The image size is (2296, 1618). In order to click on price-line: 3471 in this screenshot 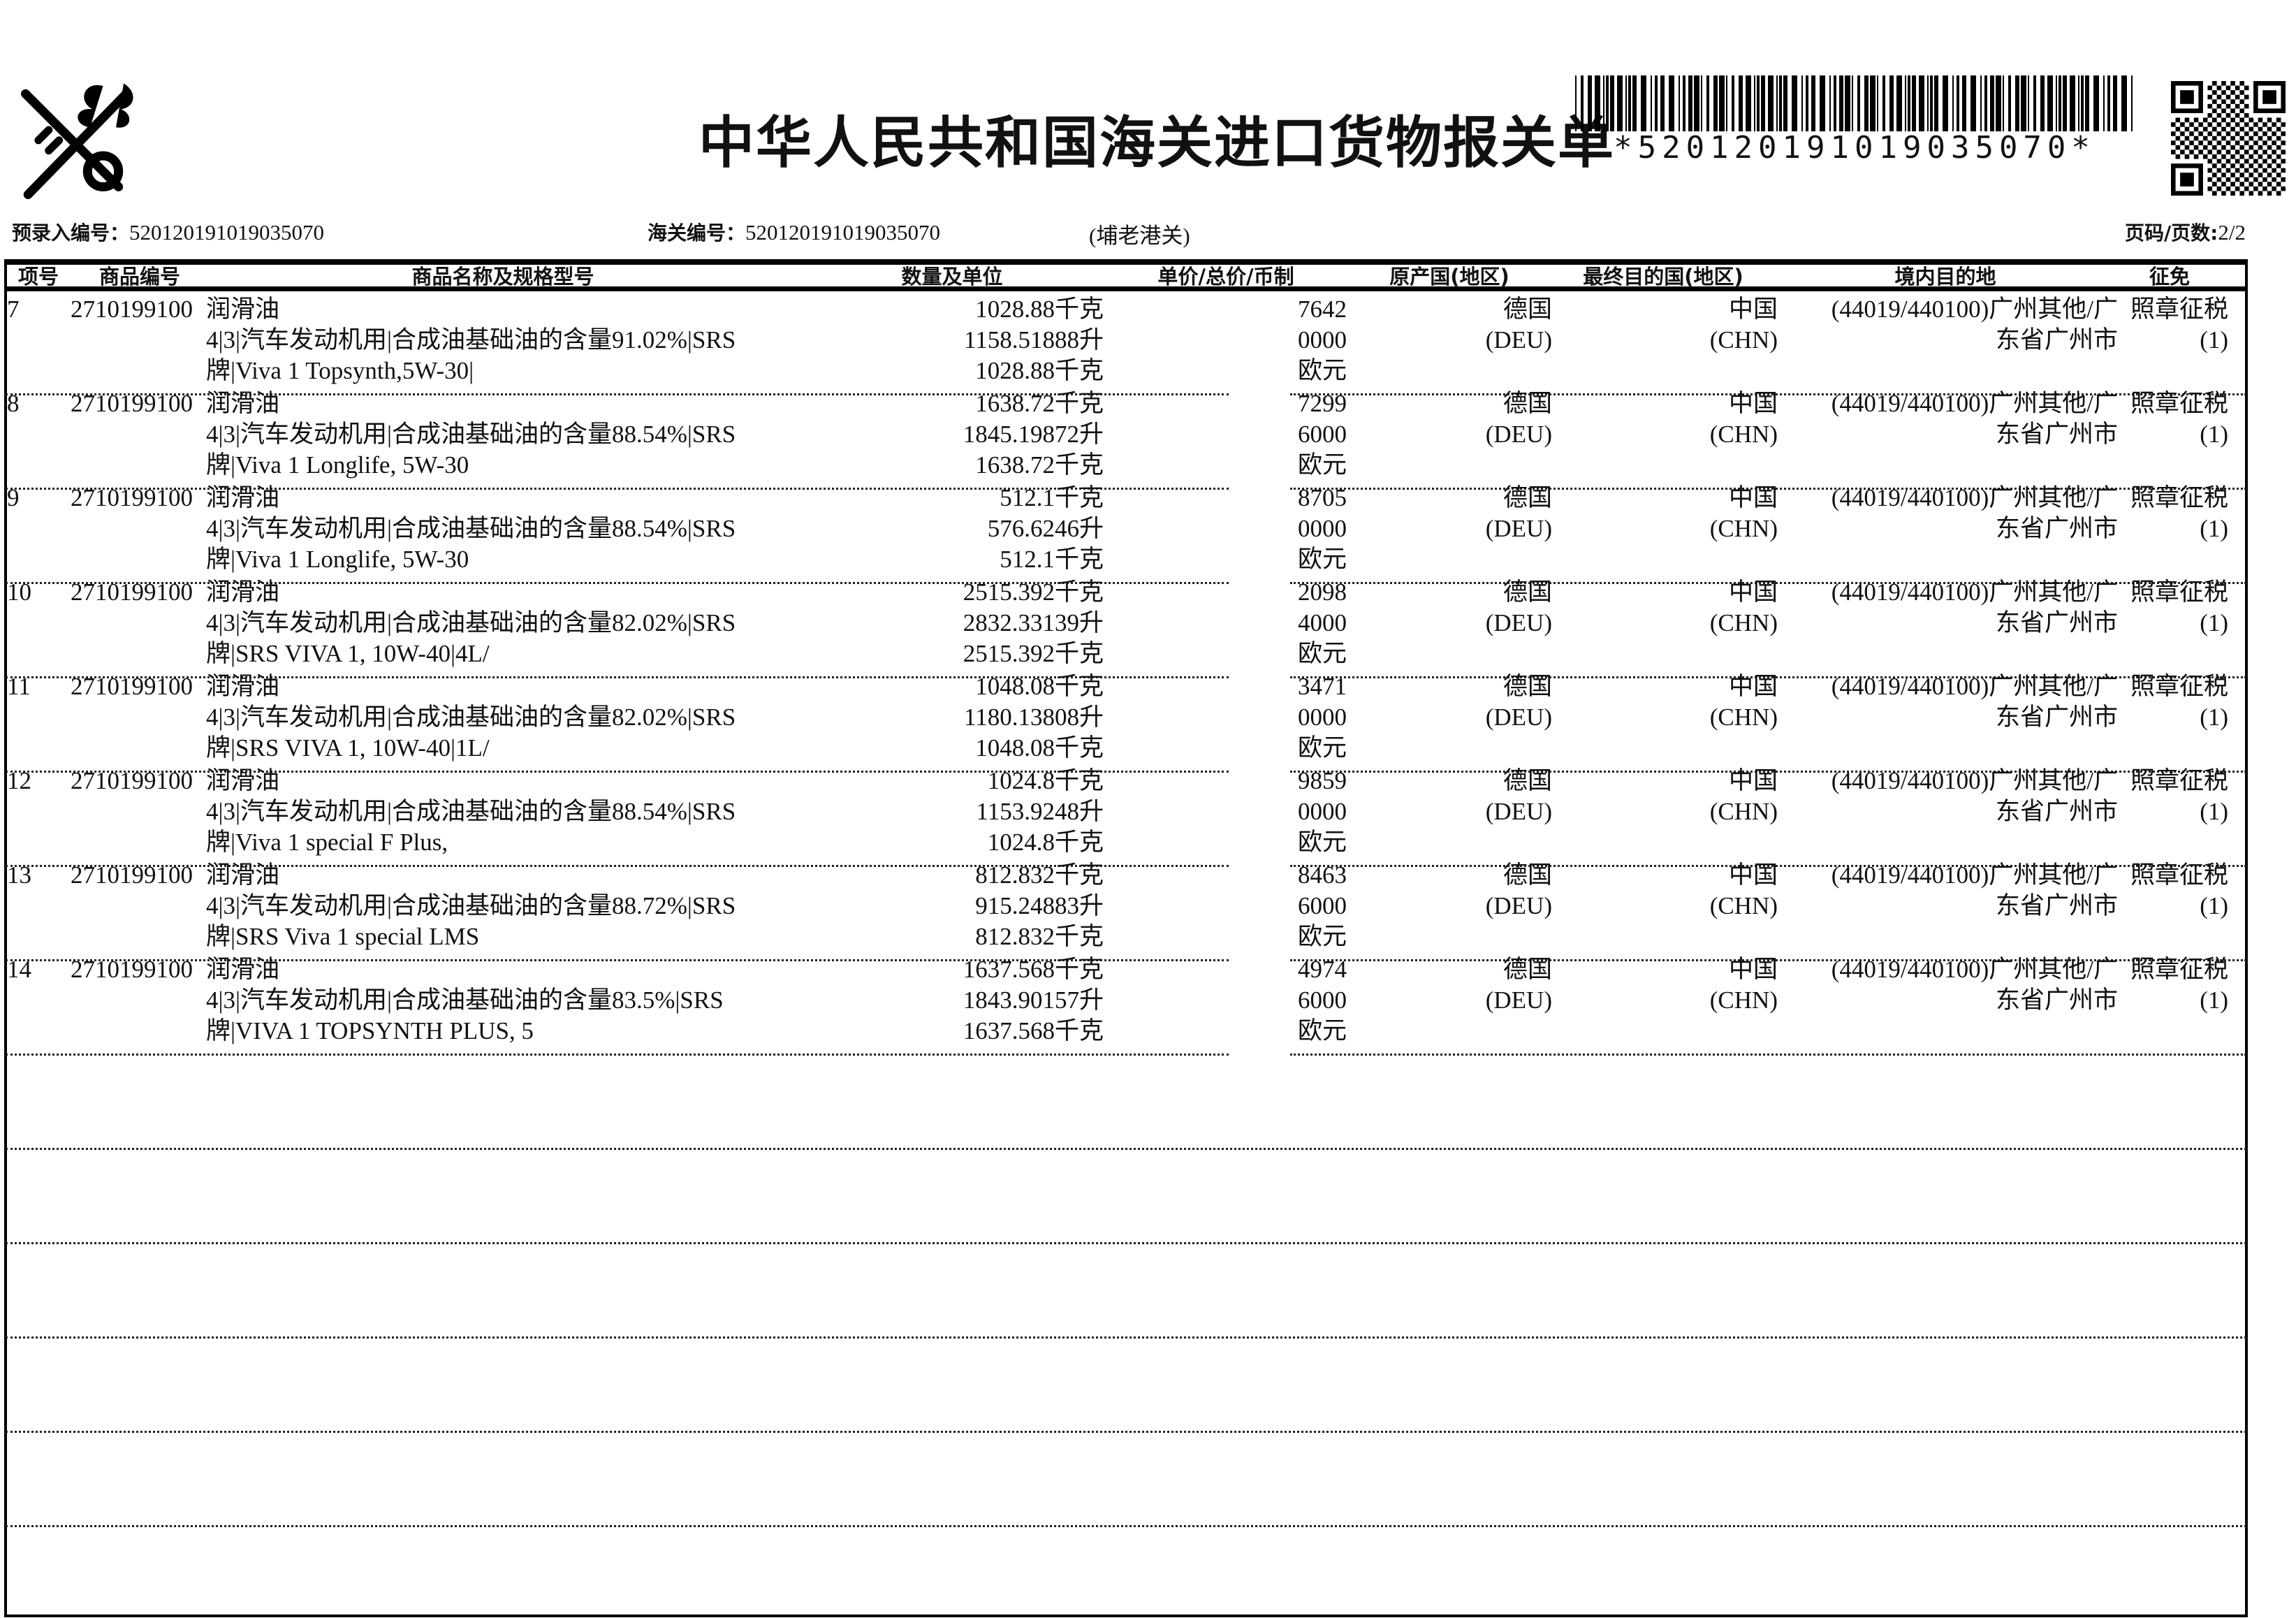, I will do `click(1322, 686)`.